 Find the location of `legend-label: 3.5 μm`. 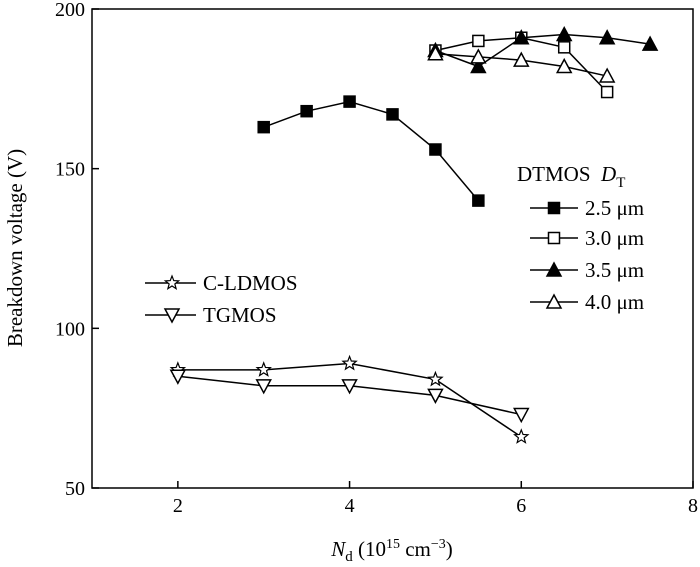

legend-label: 3.5 μm is located at coordinates (614, 270).